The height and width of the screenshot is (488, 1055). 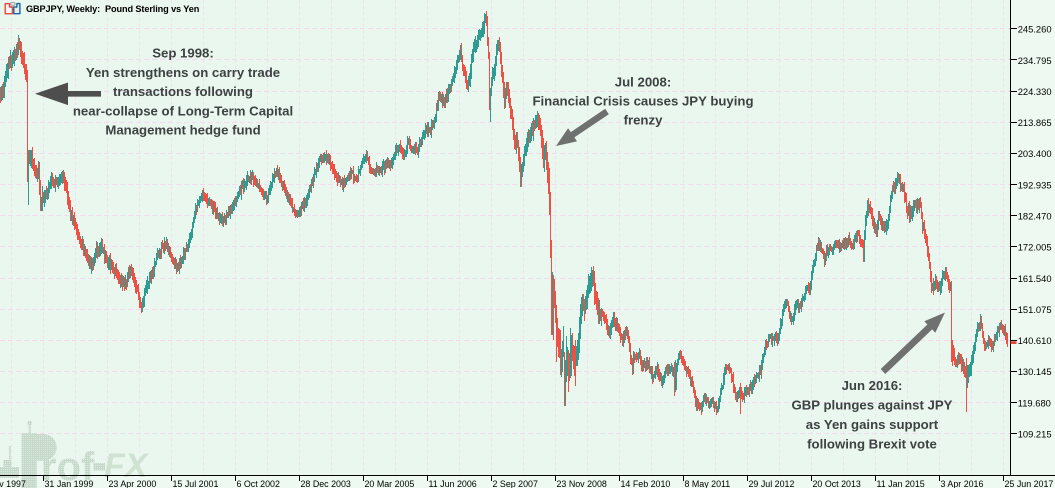 I want to click on svg-text: 23 Apr 2000, so click(x=133, y=483).